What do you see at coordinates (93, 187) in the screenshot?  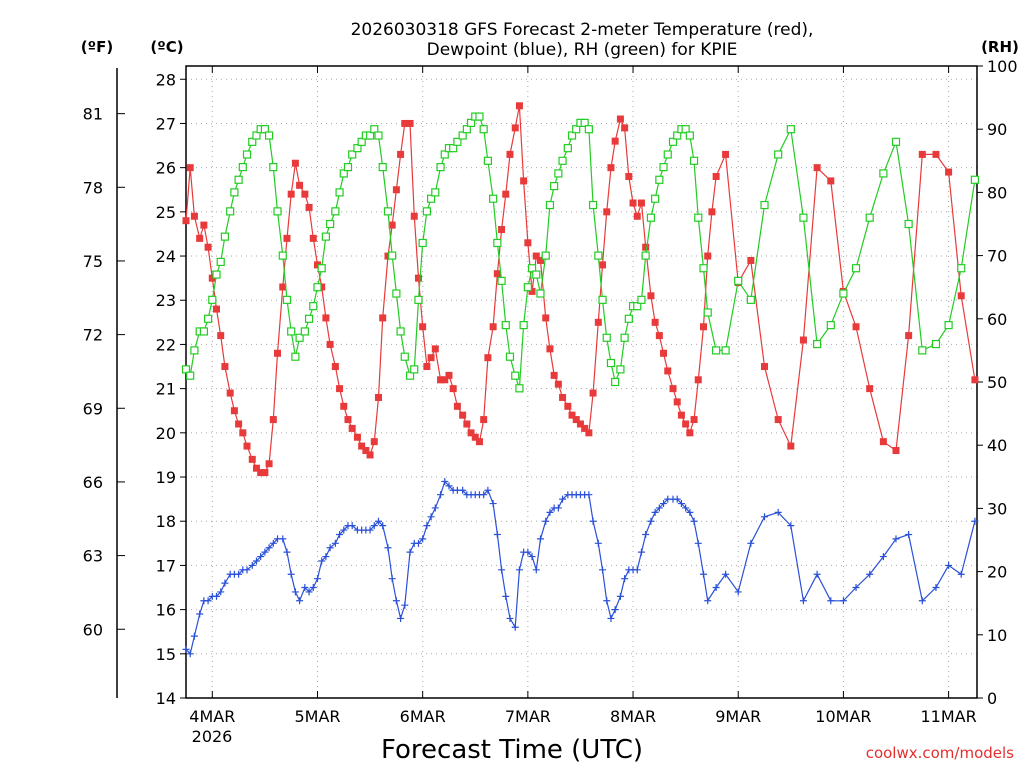 I see `fahrenheit-tick-label-78: 78` at bounding box center [93, 187].